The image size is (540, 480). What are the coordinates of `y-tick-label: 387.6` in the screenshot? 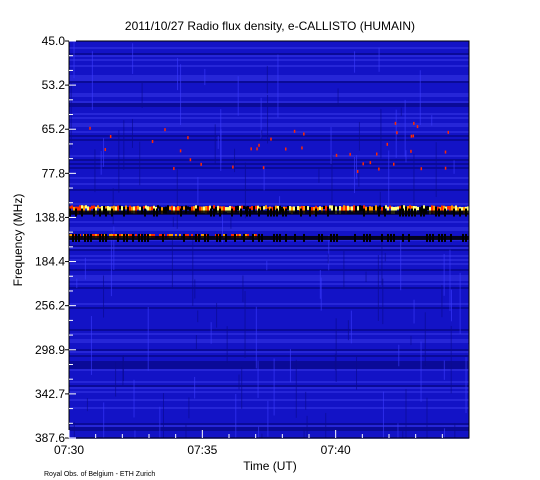 It's located at (50, 438).